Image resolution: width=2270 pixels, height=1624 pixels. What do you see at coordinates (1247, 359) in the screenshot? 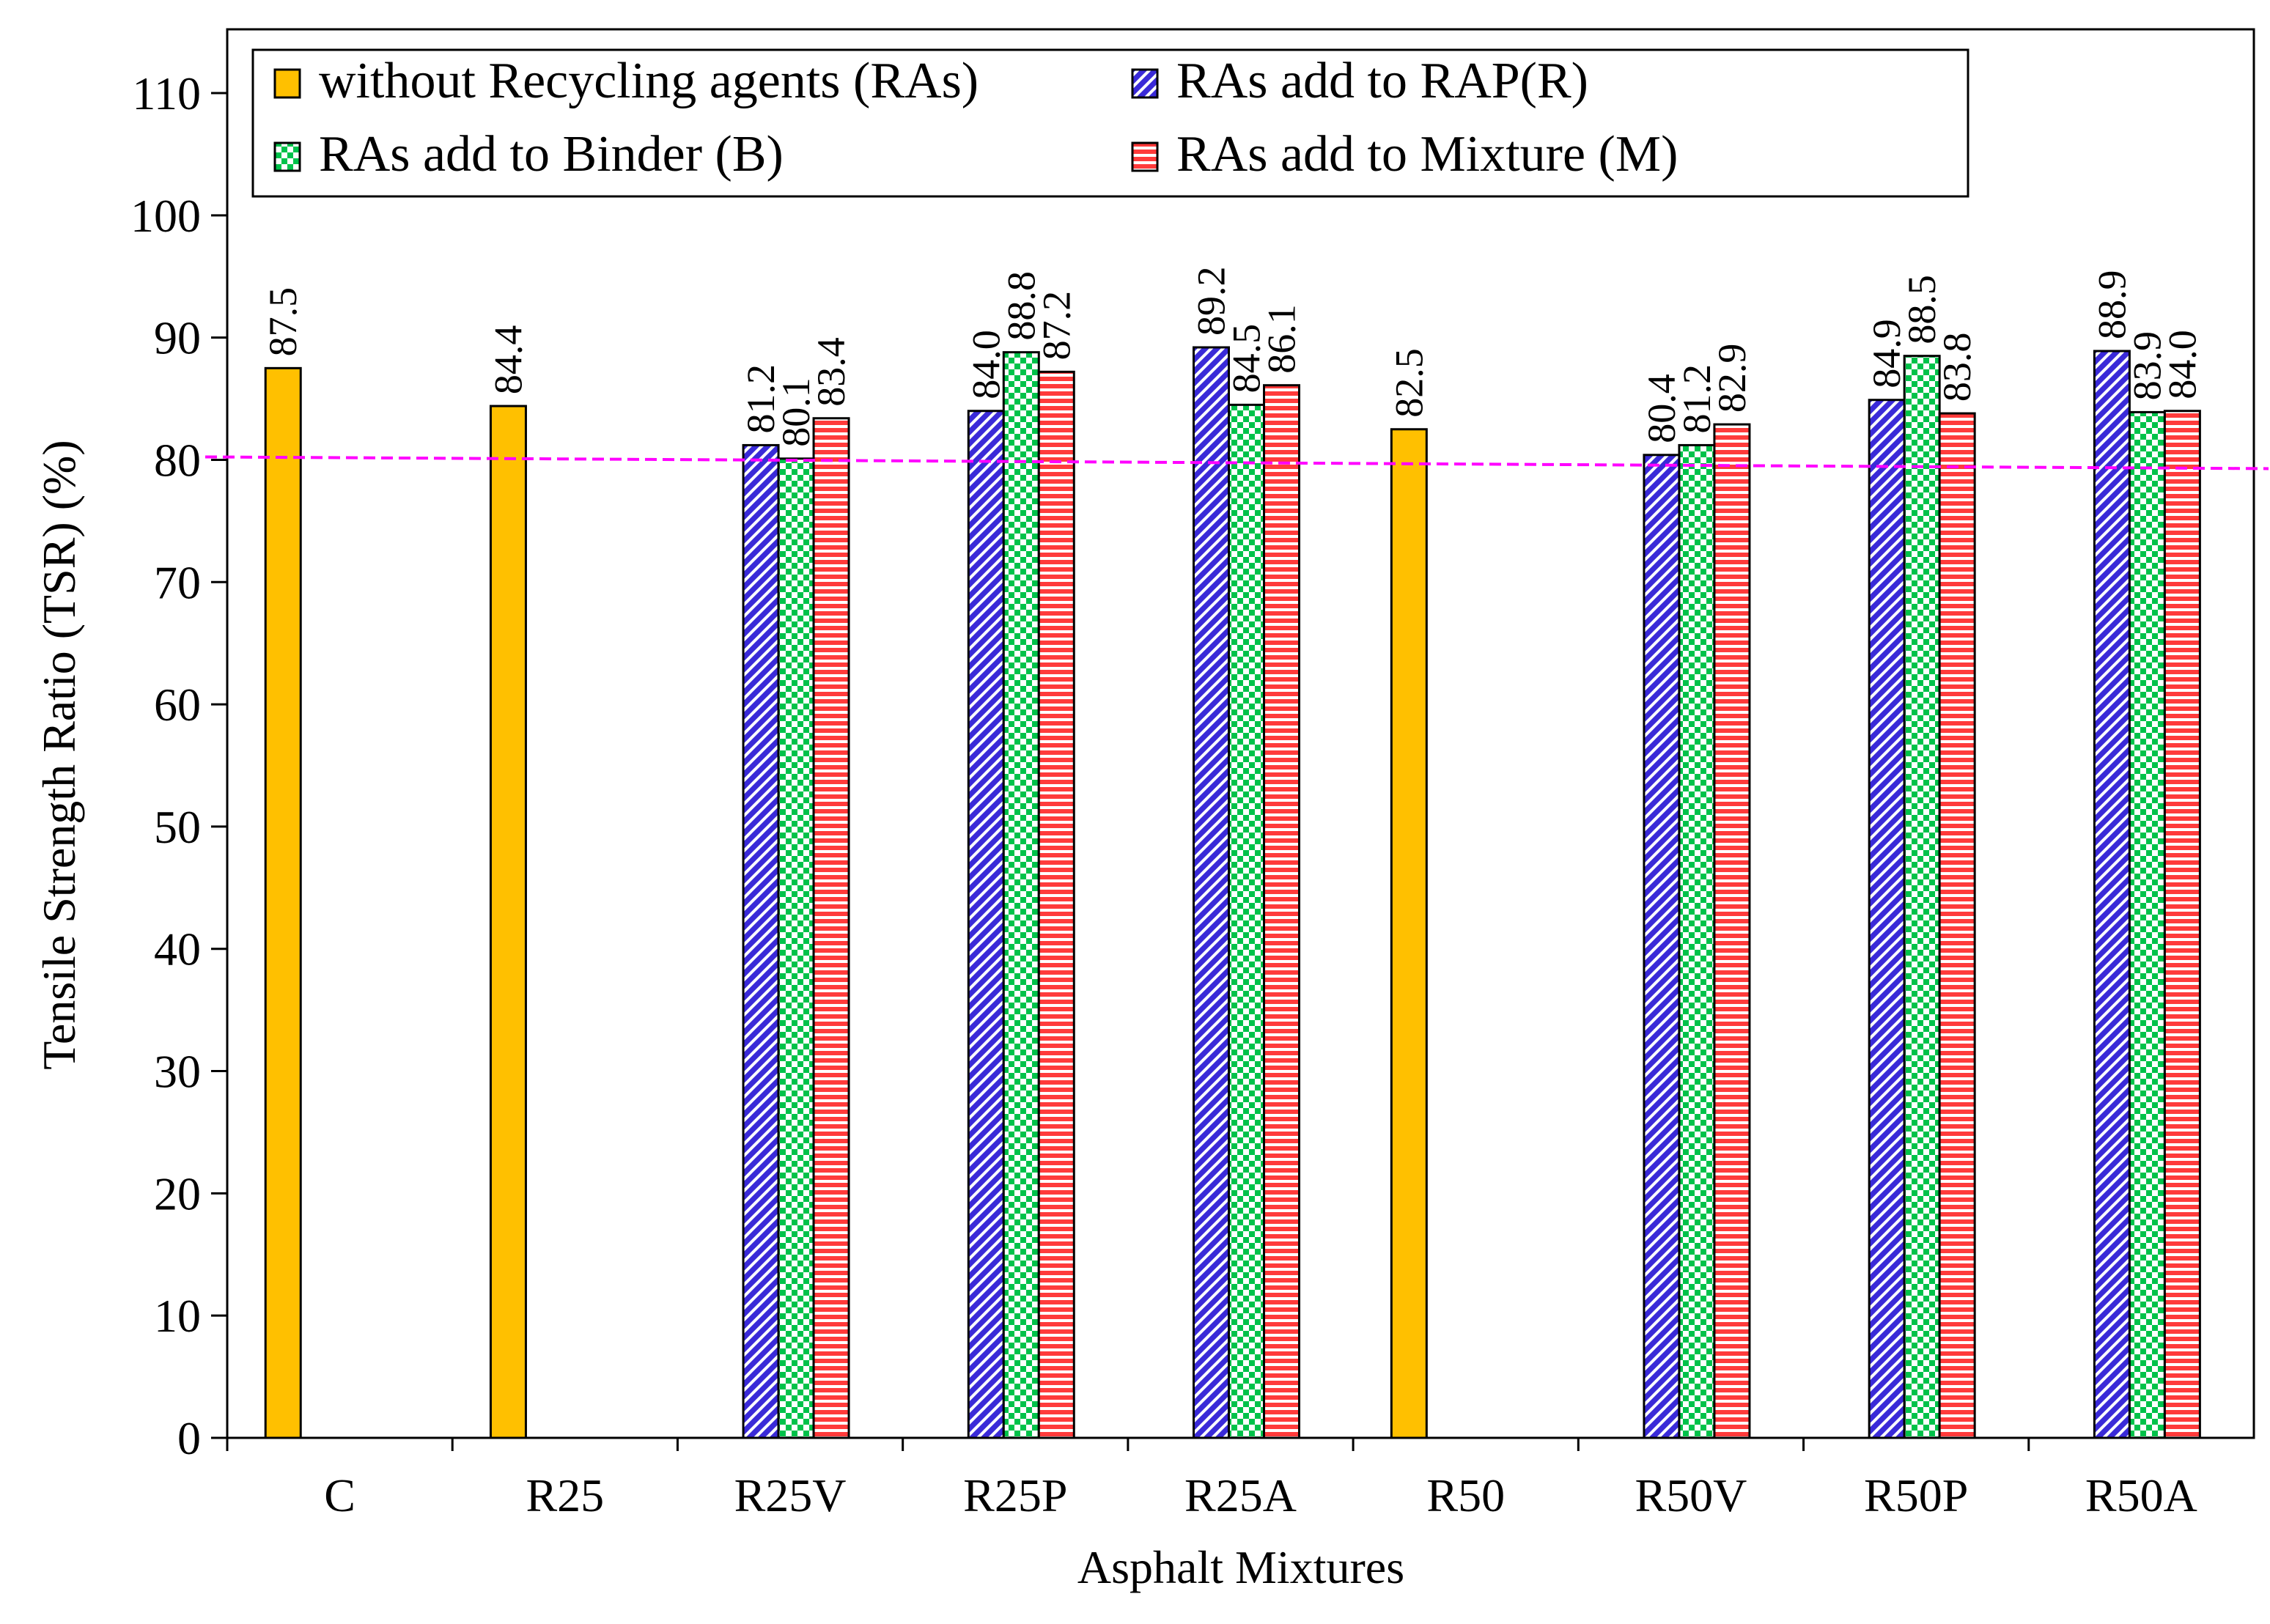
I see `data-label: 84.5` at bounding box center [1247, 359].